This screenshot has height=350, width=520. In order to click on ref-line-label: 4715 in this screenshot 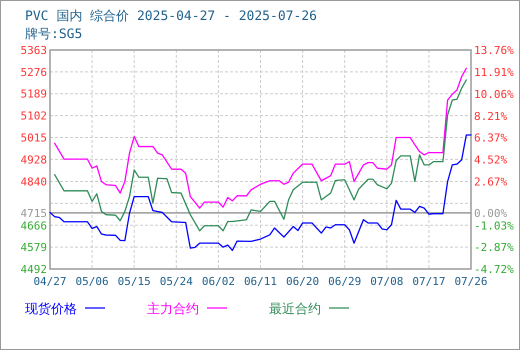, I will do `click(33, 213)`.